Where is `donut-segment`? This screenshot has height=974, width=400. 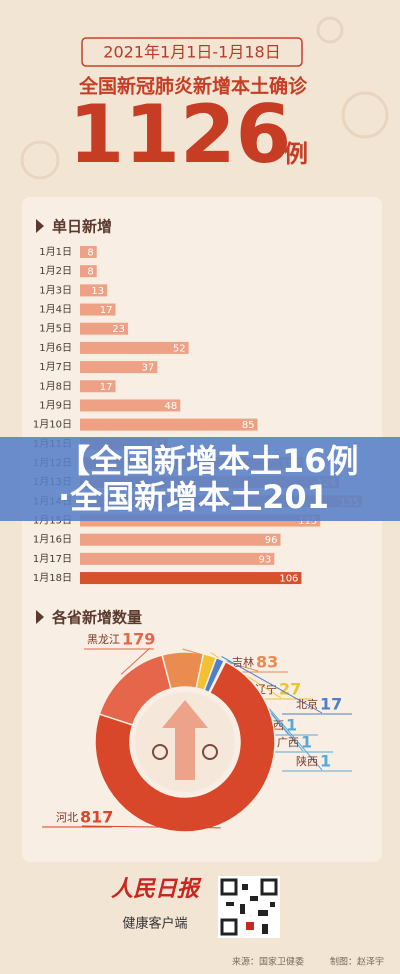
donut-segment is located at coordinates (185, 746).